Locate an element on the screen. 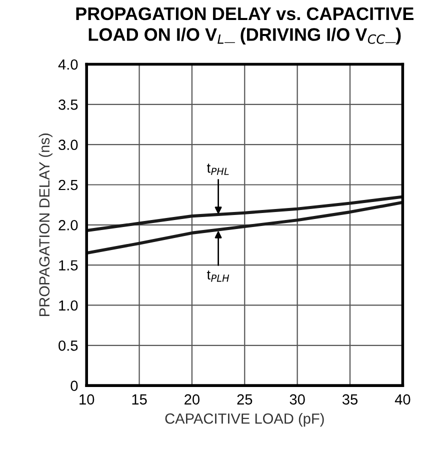 This screenshot has height=459, width=433. y-tick-label: 3.5 is located at coordinates (68, 105).